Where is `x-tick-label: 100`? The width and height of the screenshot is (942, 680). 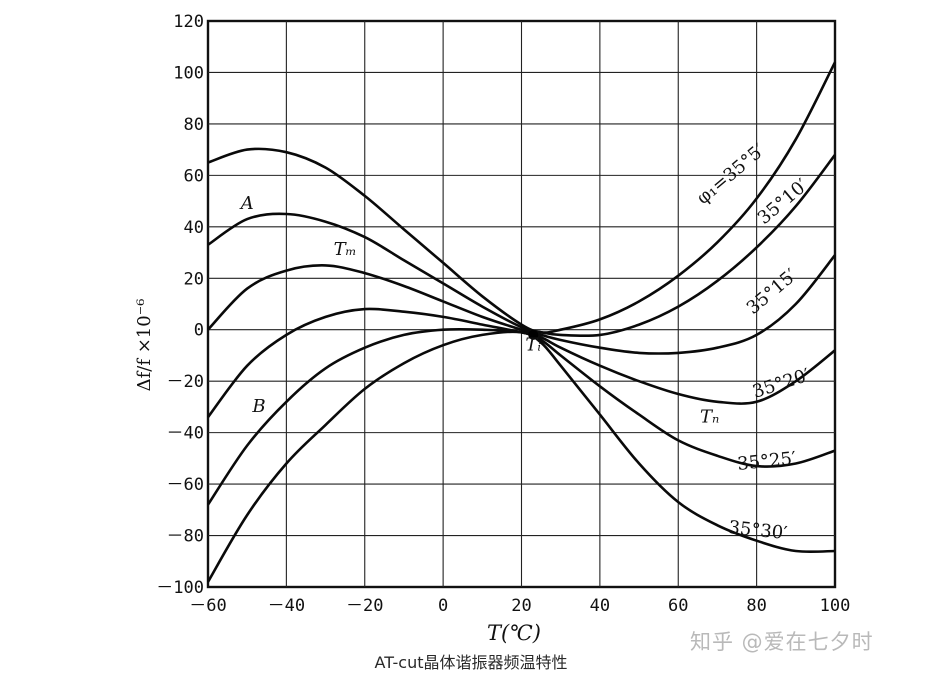 x-tick-label: 100 is located at coordinates (835, 606).